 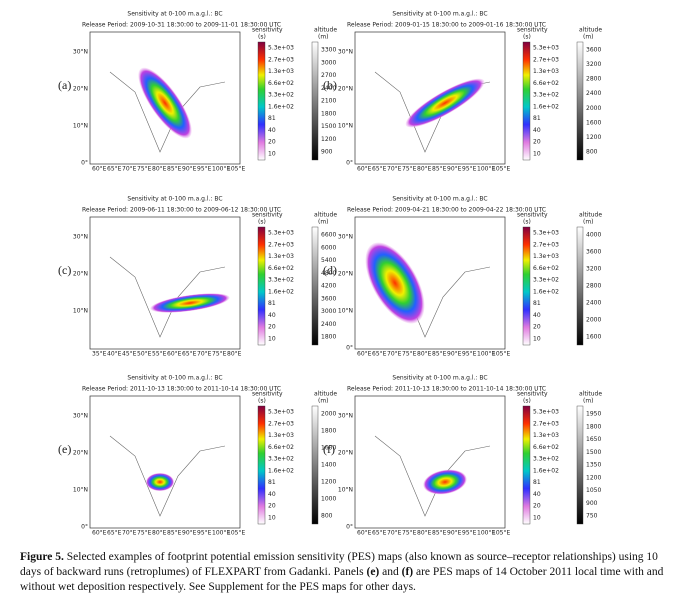 What do you see at coordinates (592, 152) in the screenshot?
I see `altitude-tick: 800` at bounding box center [592, 152].